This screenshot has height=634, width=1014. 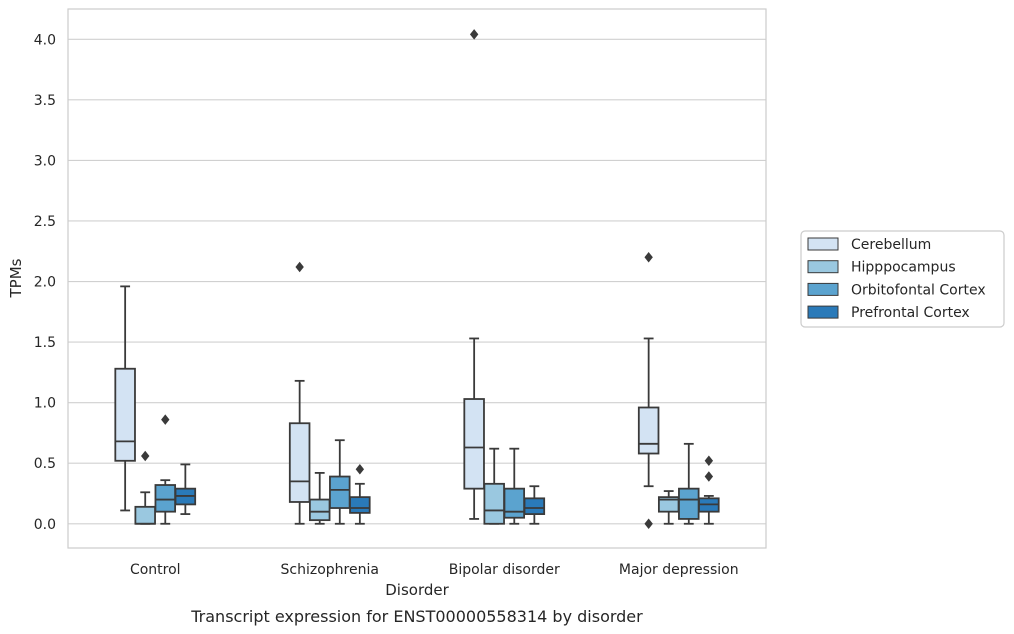 I want to click on y-tick-label: 4.0, so click(x=45, y=40).